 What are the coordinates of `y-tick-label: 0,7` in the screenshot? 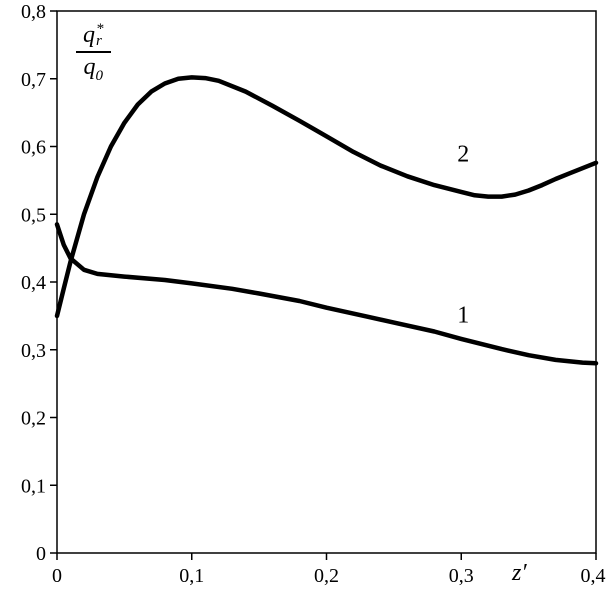 It's located at (33, 80).